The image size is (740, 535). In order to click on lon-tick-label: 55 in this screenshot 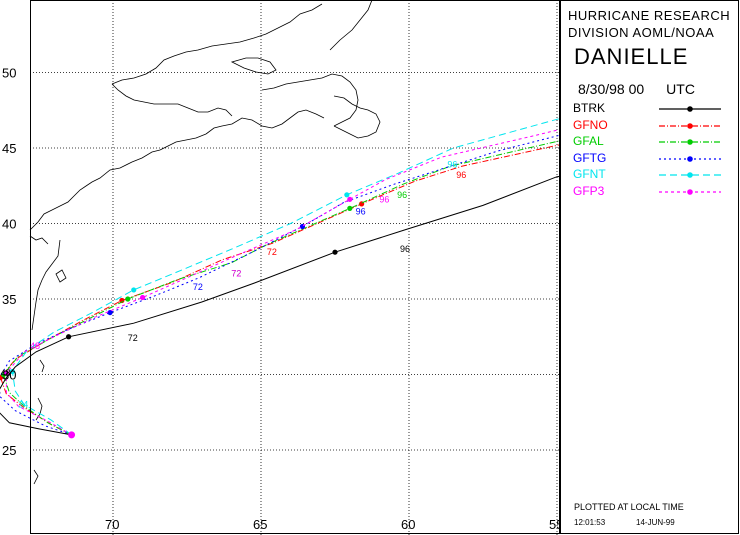, I will do `click(554, 524)`.